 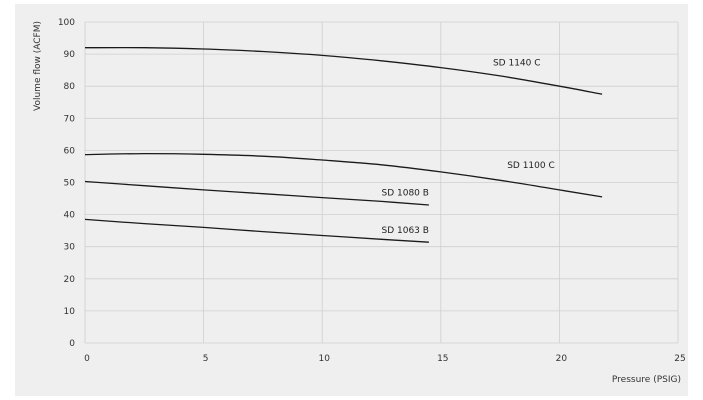 What do you see at coordinates (385, 359) in the screenshot?
I see `x-axis-ticks: 0 5 10 15 20 25` at bounding box center [385, 359].